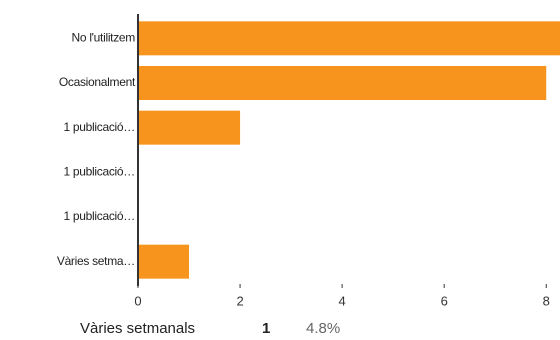 This screenshot has width=560, height=340. I want to click on y-tick-label: Ocasionalment, so click(97, 82).